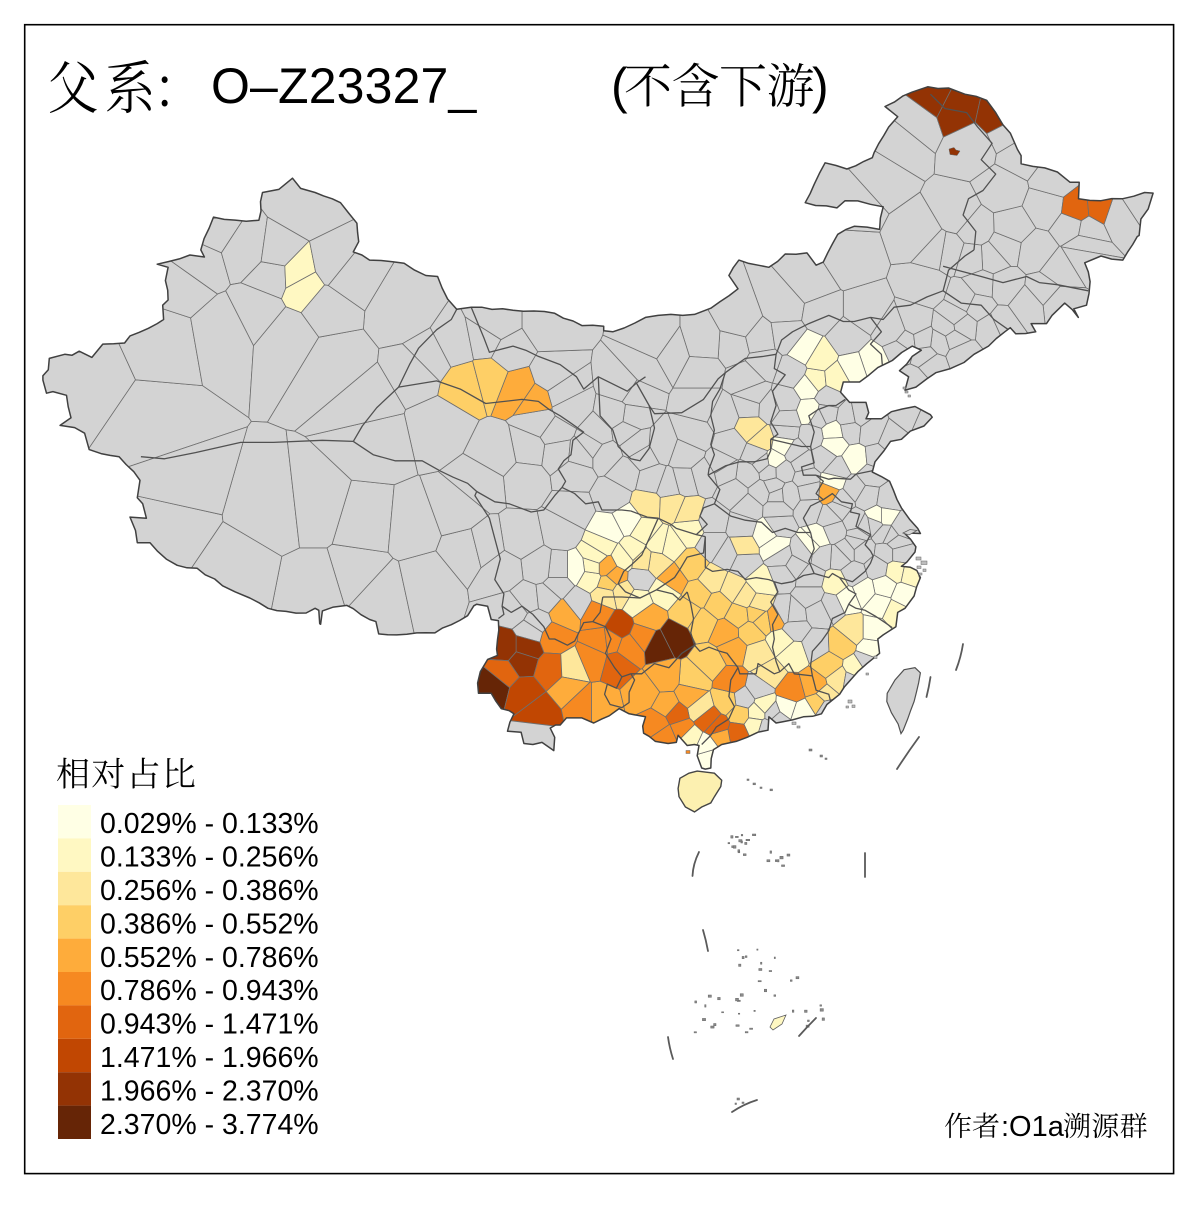  I want to click on svg-text: 0.943% - 1.471%, so click(209, 1025).